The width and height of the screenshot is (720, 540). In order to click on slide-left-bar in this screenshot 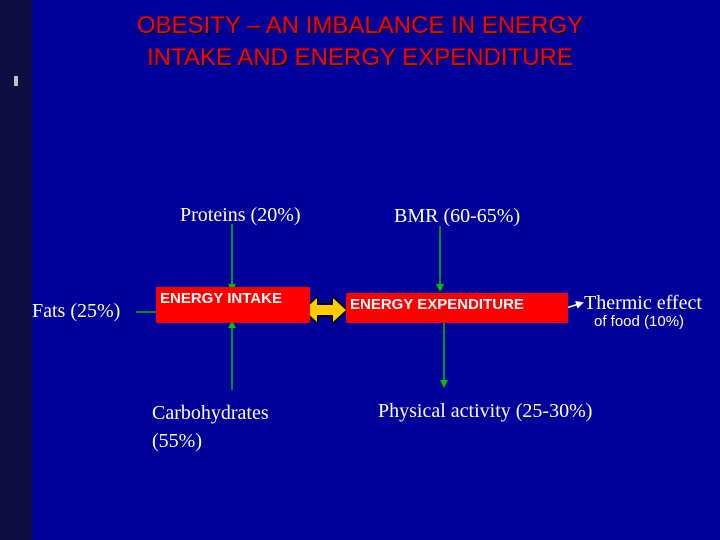, I will do `click(16, 270)`.